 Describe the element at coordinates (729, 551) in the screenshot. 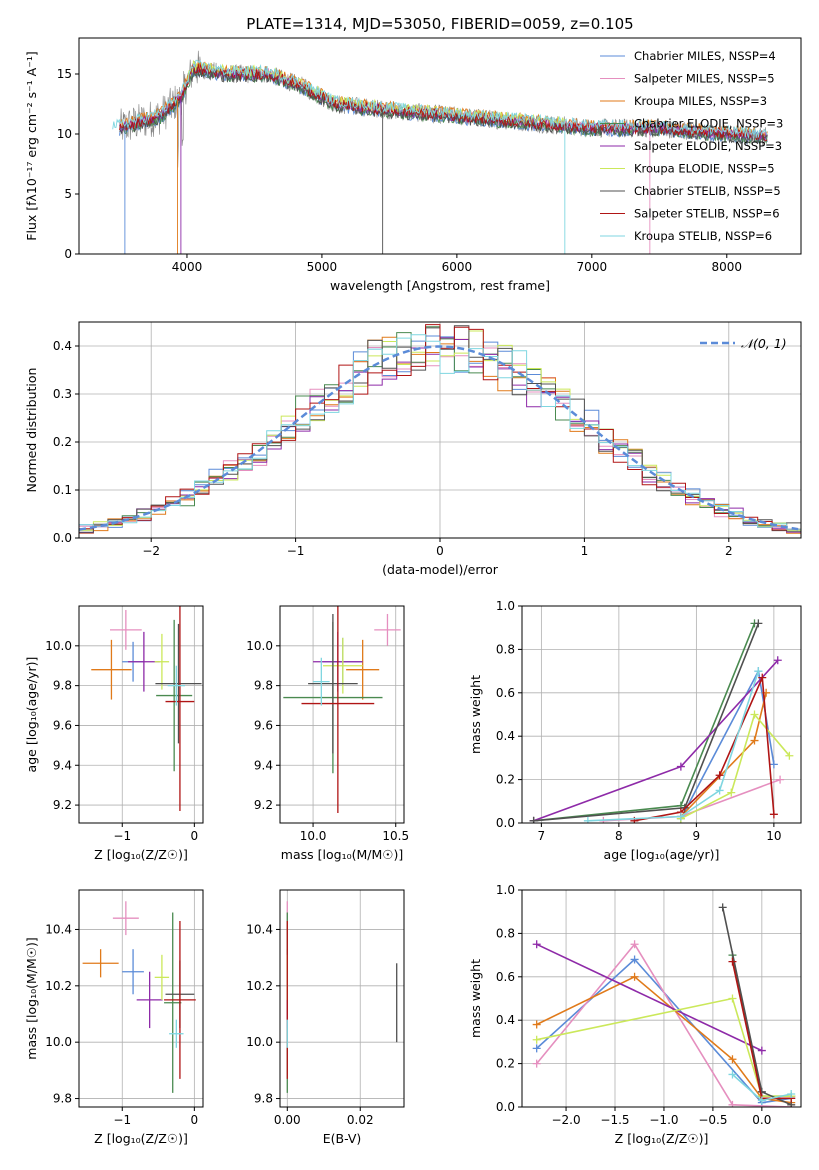

I see `x-tick-label: 2` at that location.